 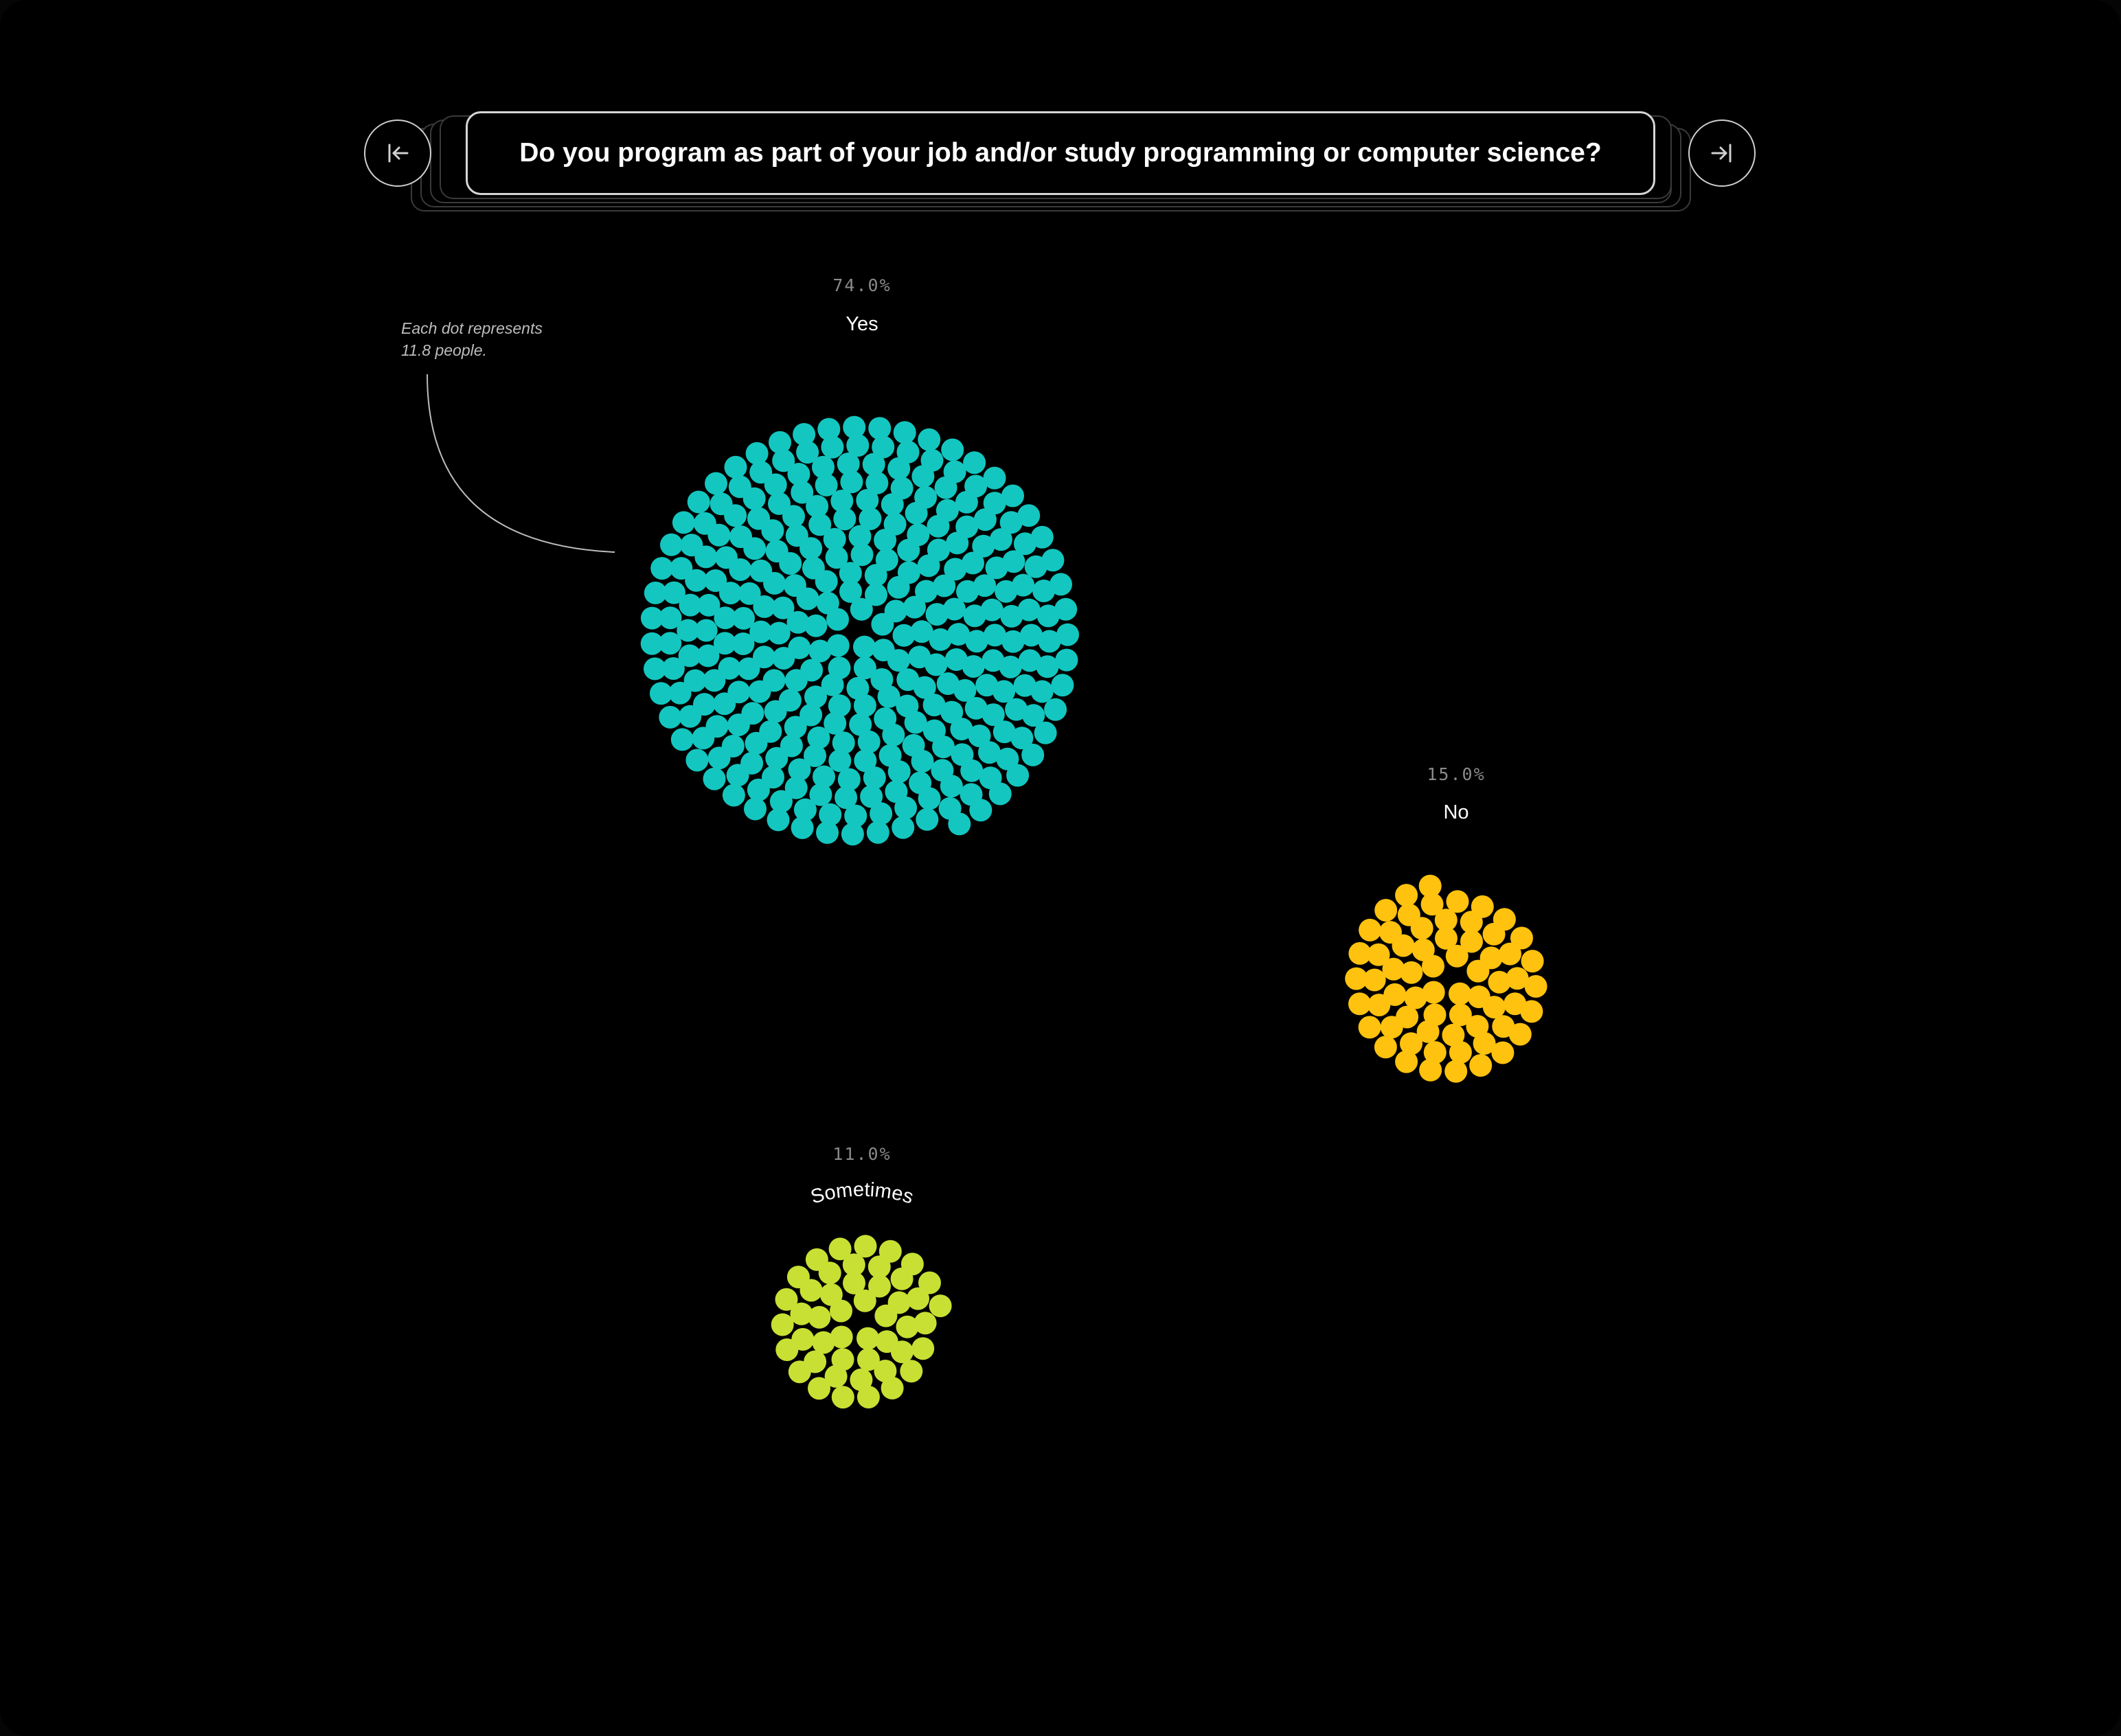 What do you see at coordinates (1722, 153) in the screenshot?
I see `next-question-button` at bounding box center [1722, 153].